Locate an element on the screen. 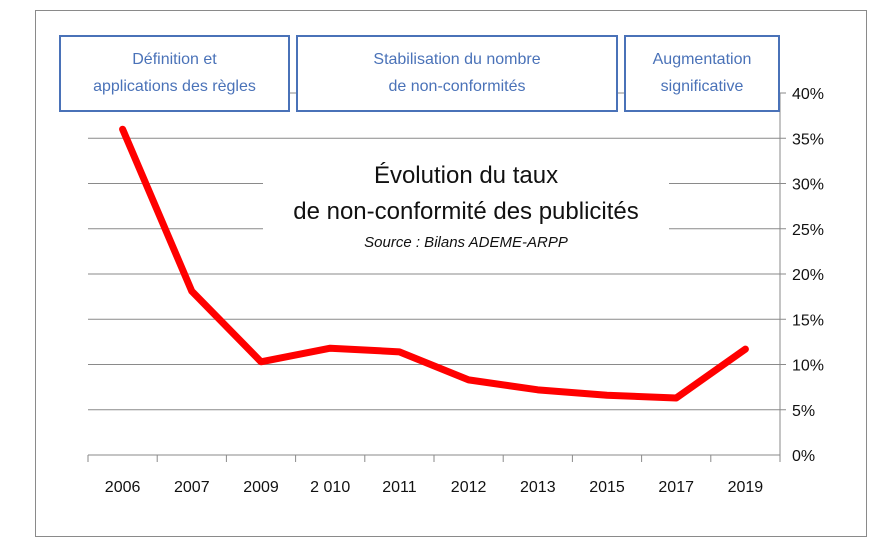  chart-source: Source : Bilans ADEME-ARPP is located at coordinates (466, 242).